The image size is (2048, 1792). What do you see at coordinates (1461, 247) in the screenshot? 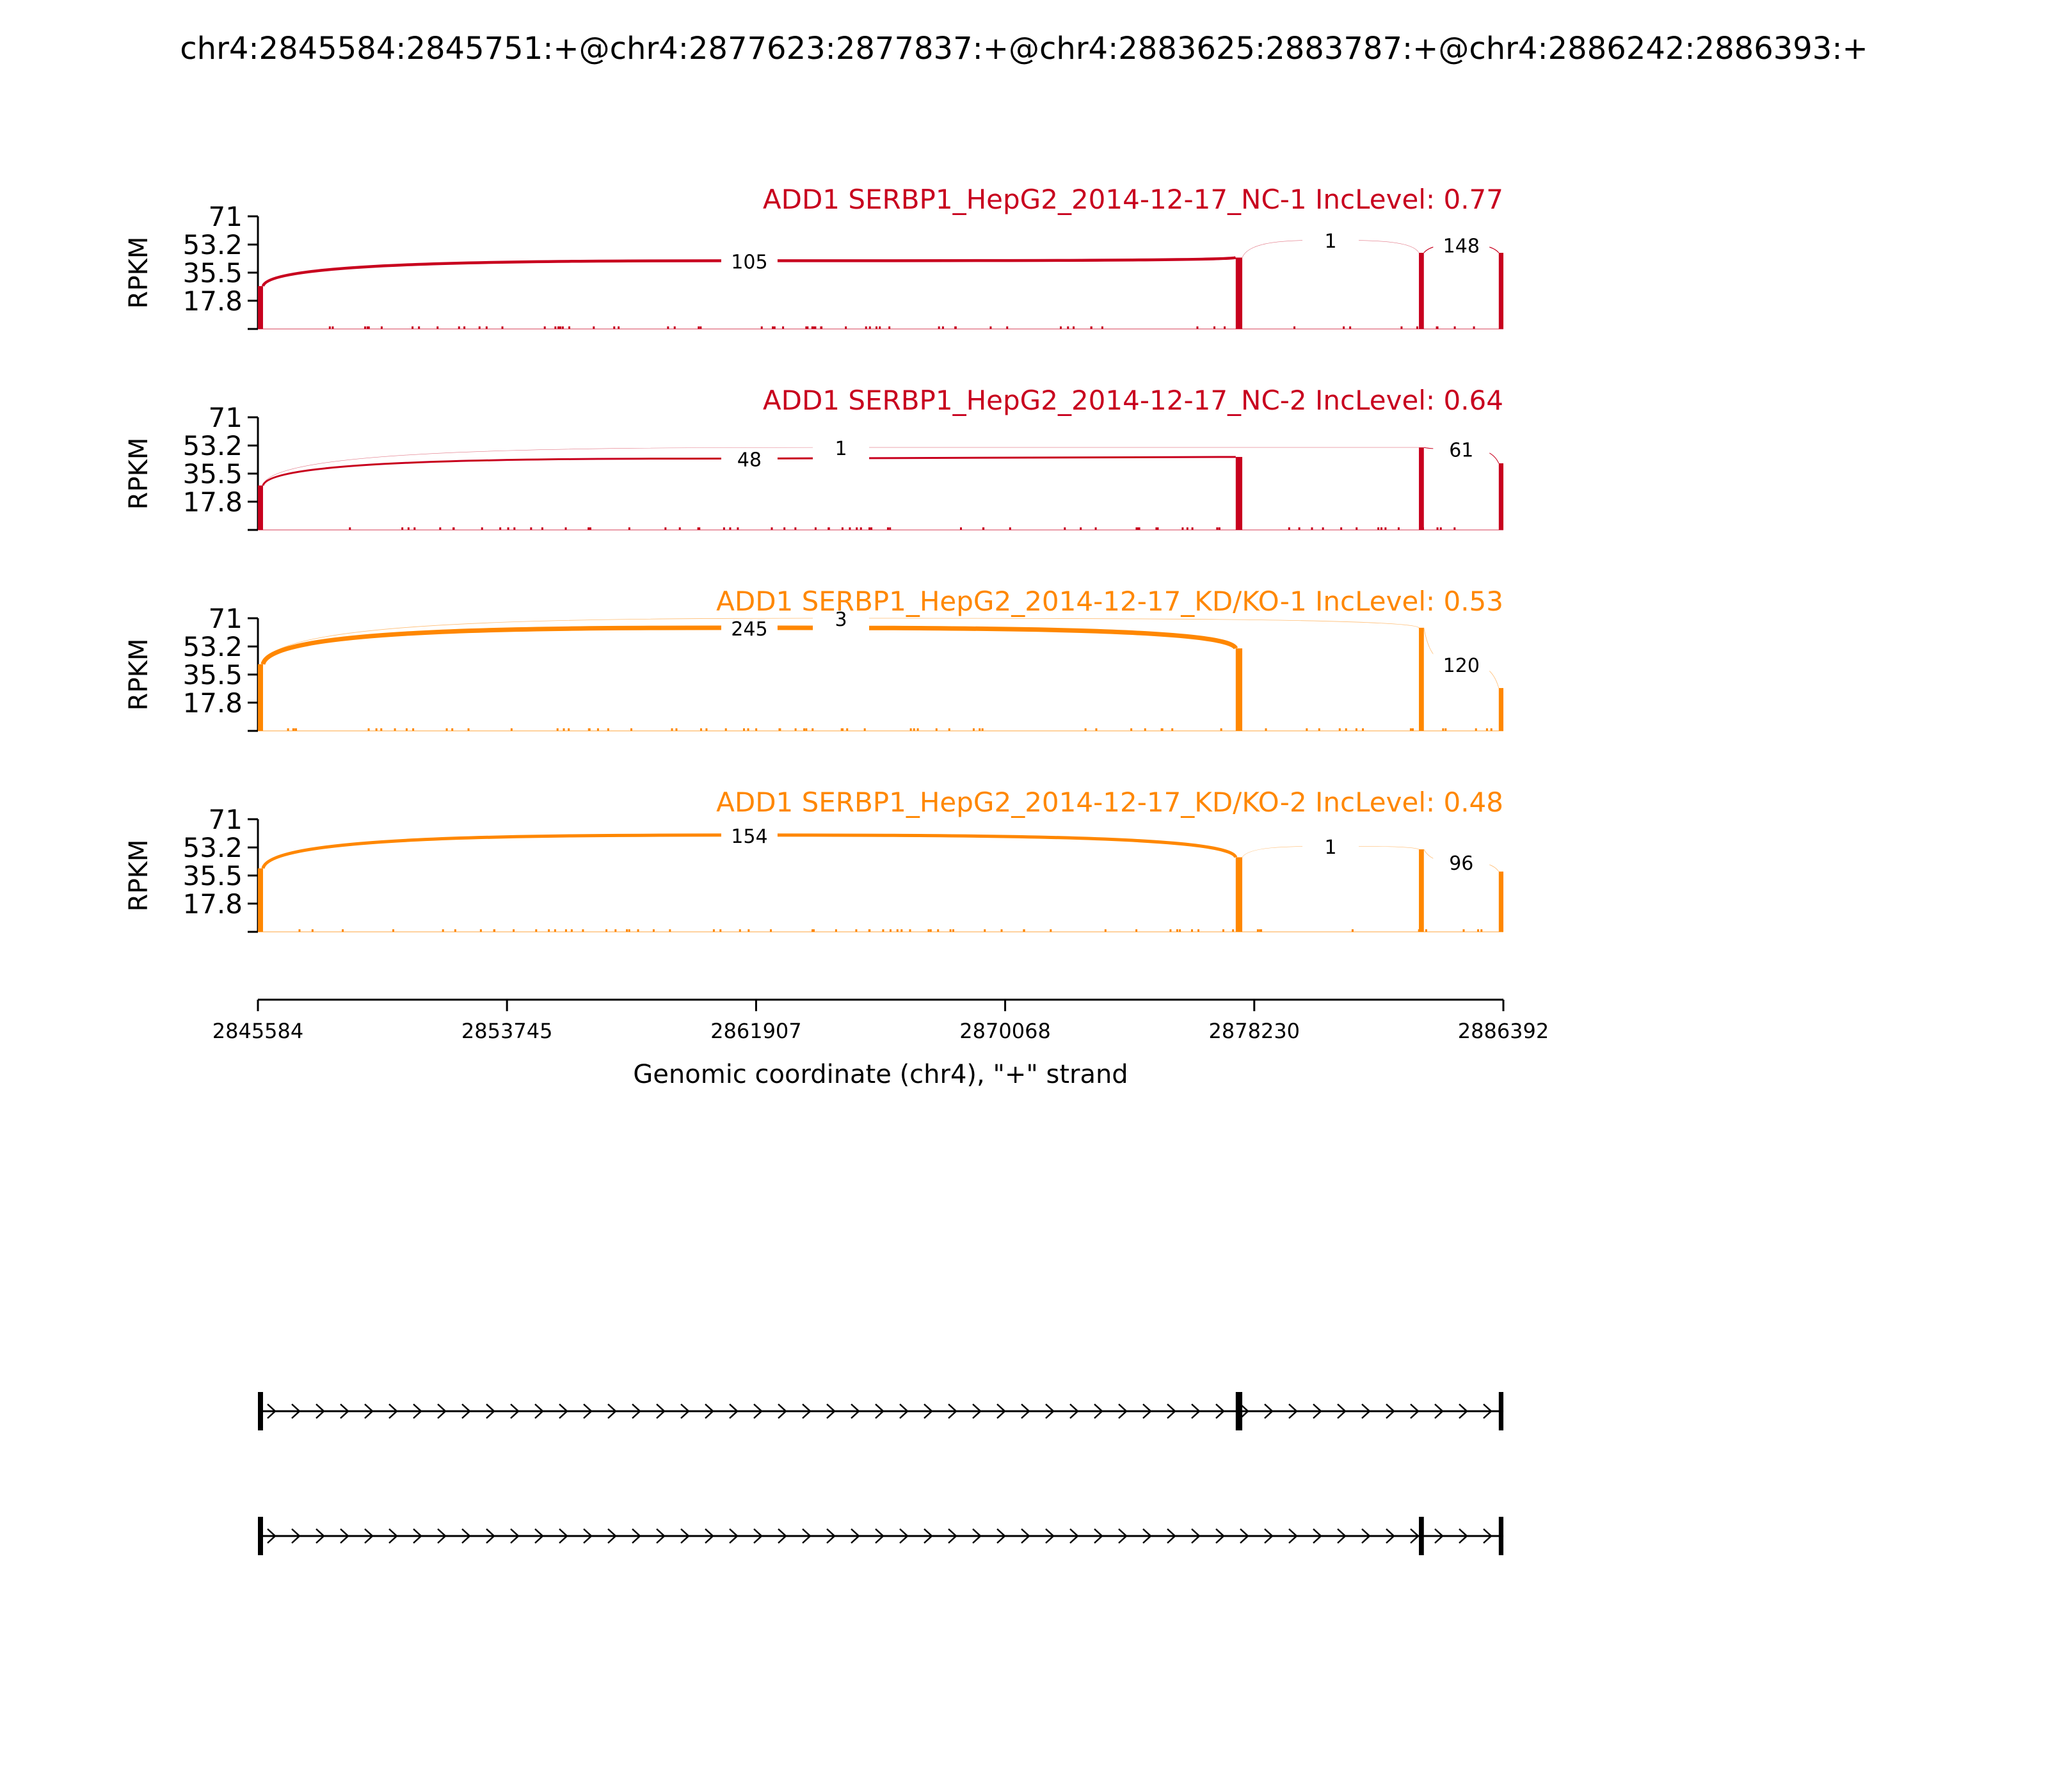
I see `junction-count-label: 148` at bounding box center [1461, 247].